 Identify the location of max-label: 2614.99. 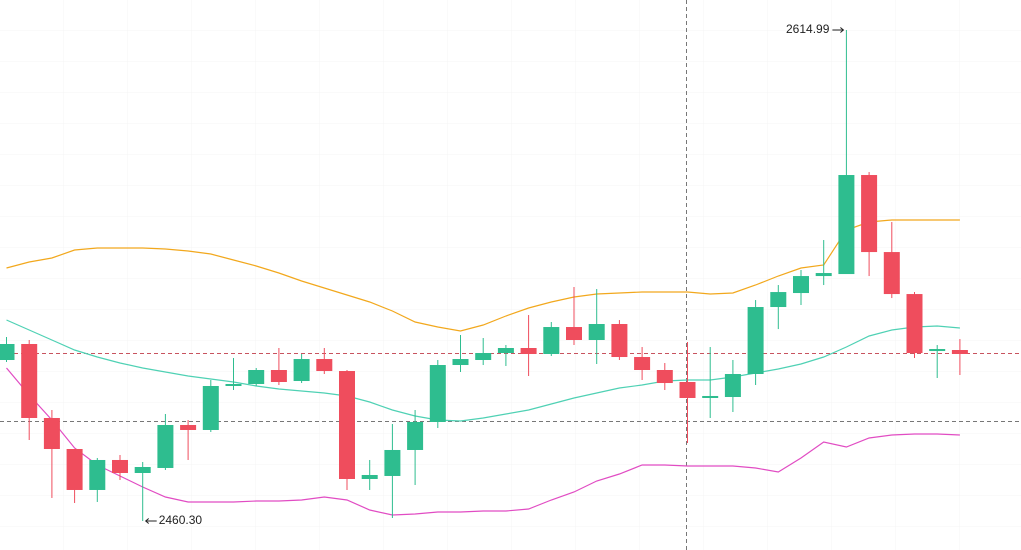
(808, 29).